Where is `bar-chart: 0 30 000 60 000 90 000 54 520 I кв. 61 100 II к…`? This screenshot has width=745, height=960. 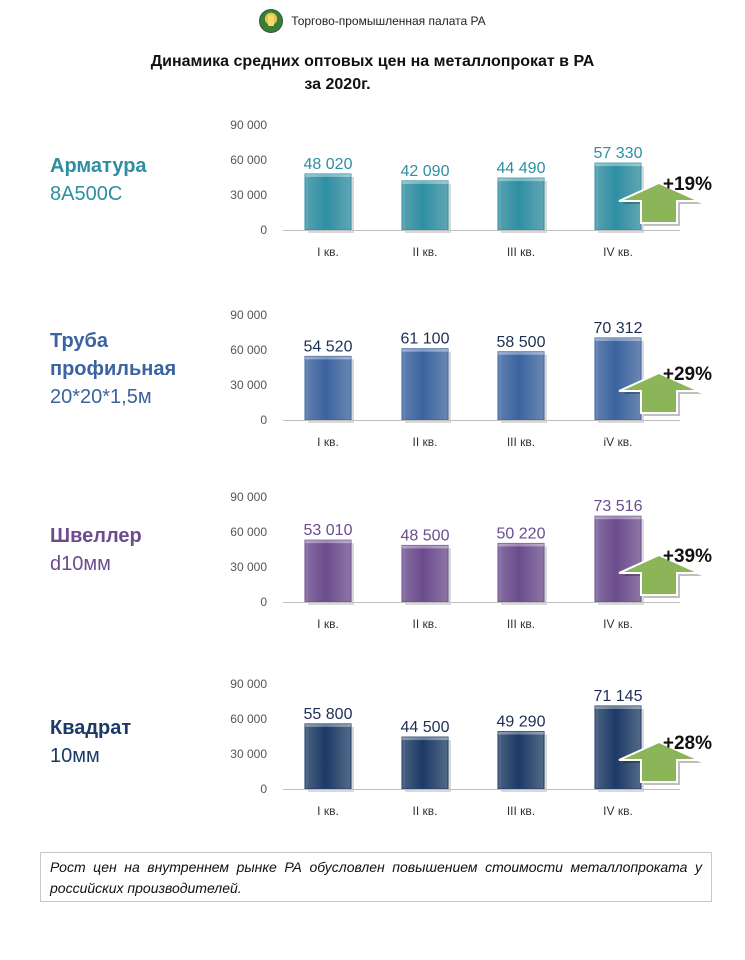
bar-chart: 0 30 000 60 000 90 000 54 520 I кв. 61 100 II к… is located at coordinates (471, 378).